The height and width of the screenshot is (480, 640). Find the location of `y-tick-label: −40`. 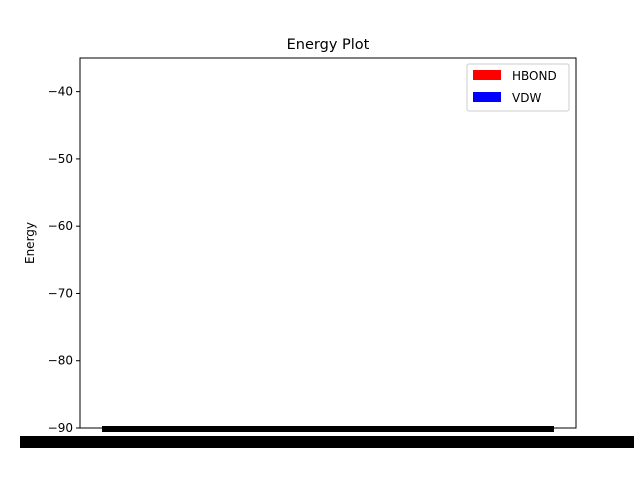

y-tick-label: −40 is located at coordinates (60, 92).